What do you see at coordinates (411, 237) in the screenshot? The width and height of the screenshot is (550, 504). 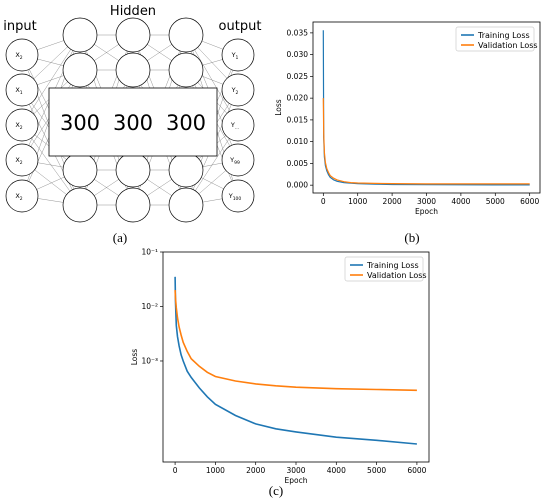 I see `panel-label-b: (b)` at bounding box center [411, 237].